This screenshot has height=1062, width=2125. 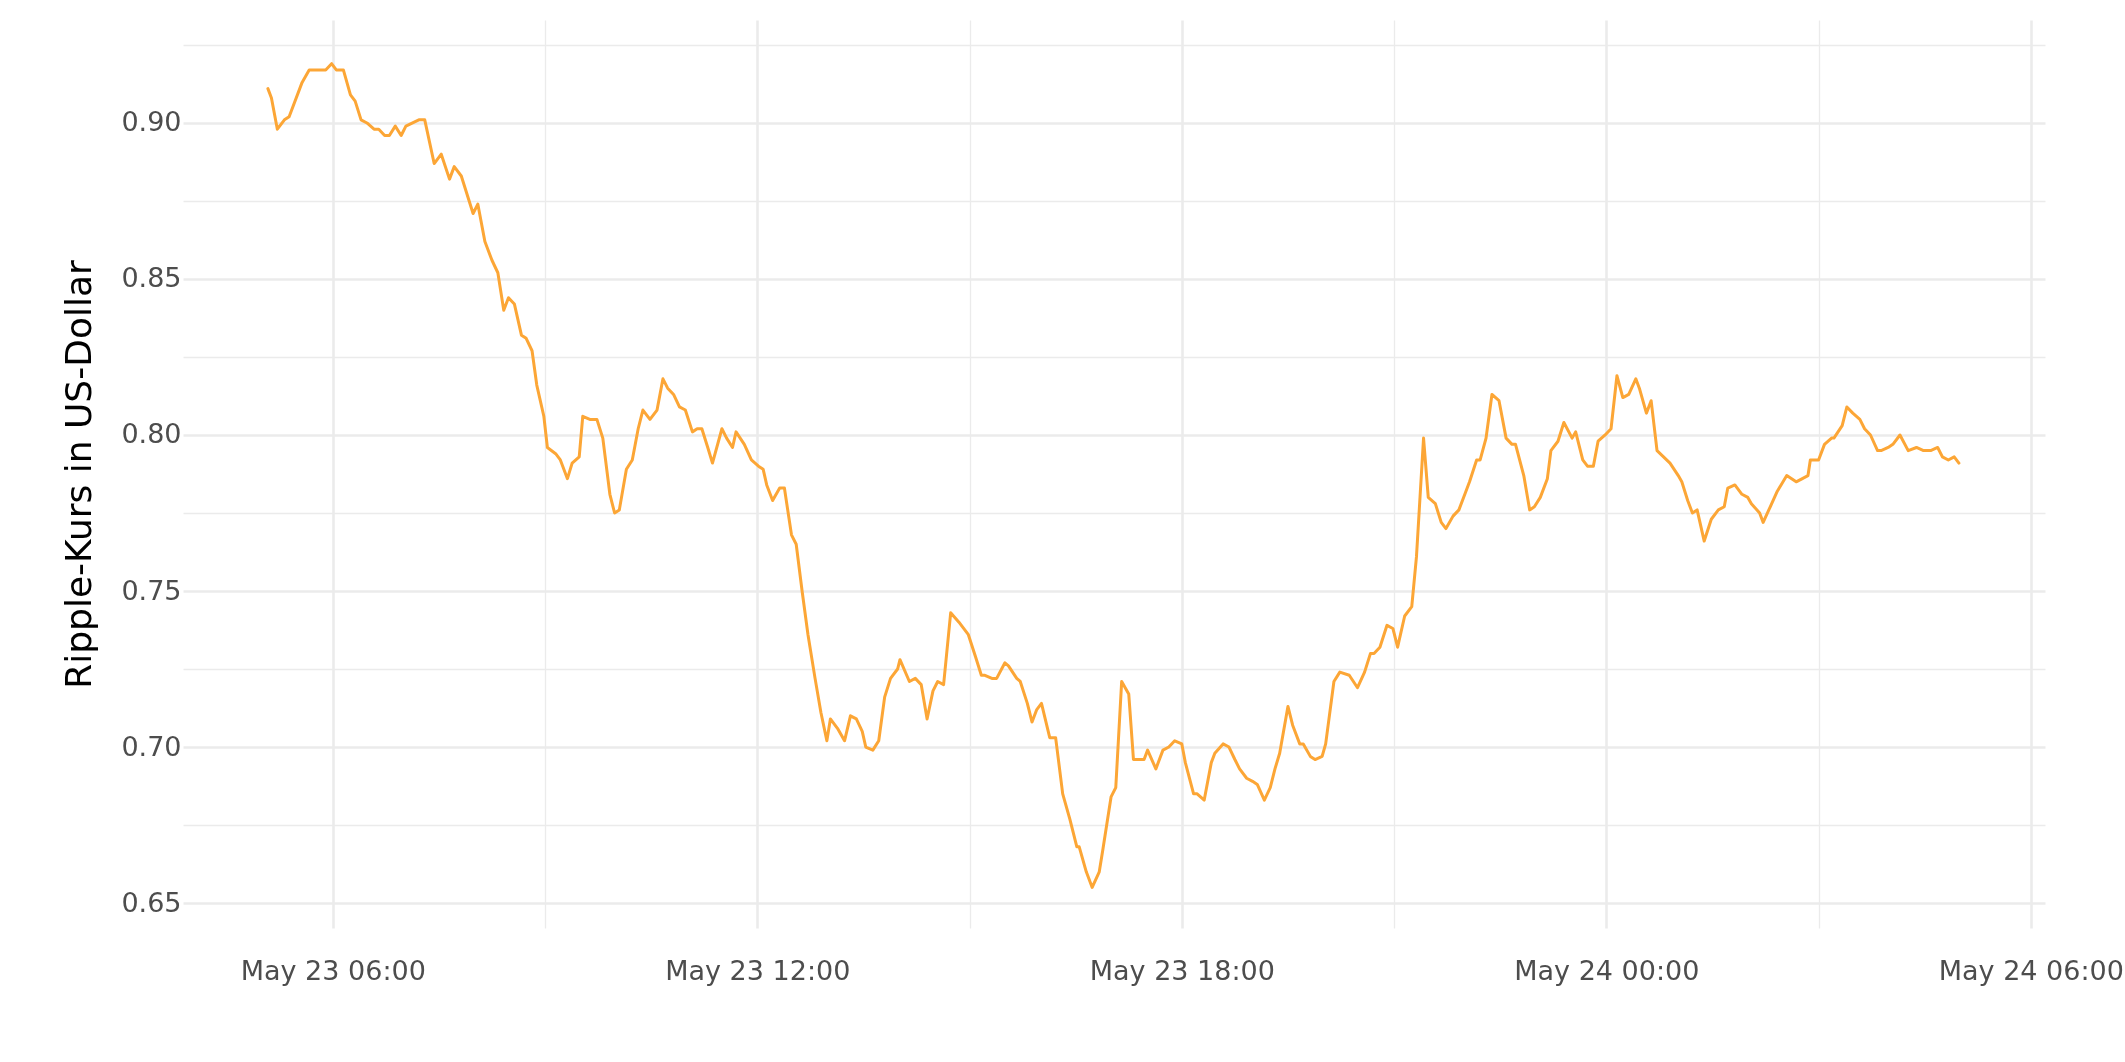 I want to click on y-tick-label: 0.85, so click(x=151, y=278).